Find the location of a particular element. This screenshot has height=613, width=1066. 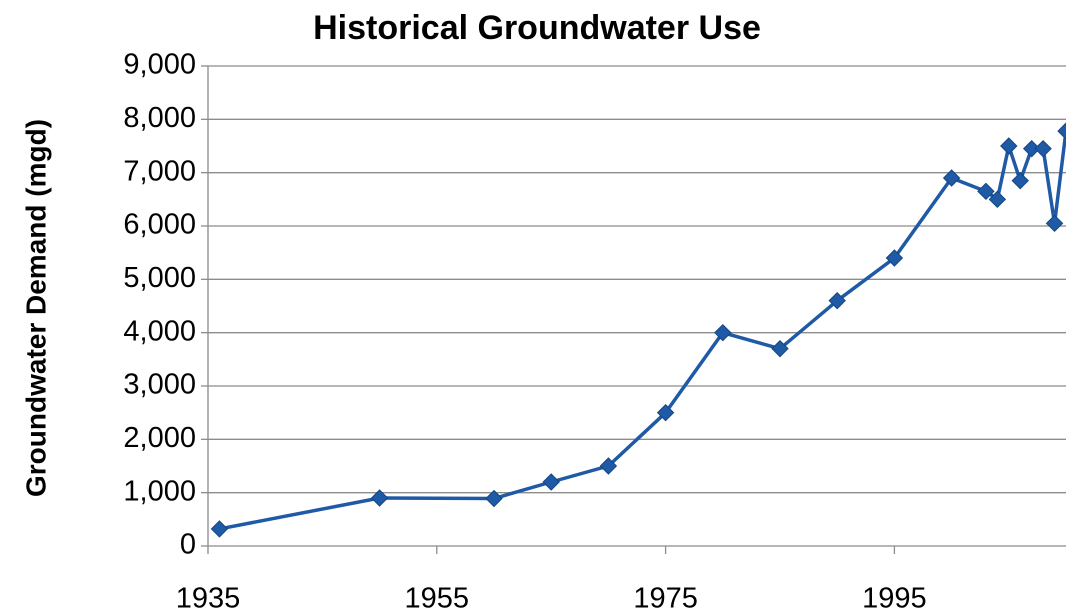

y-tick-label: 8,000 is located at coordinates (159, 118).